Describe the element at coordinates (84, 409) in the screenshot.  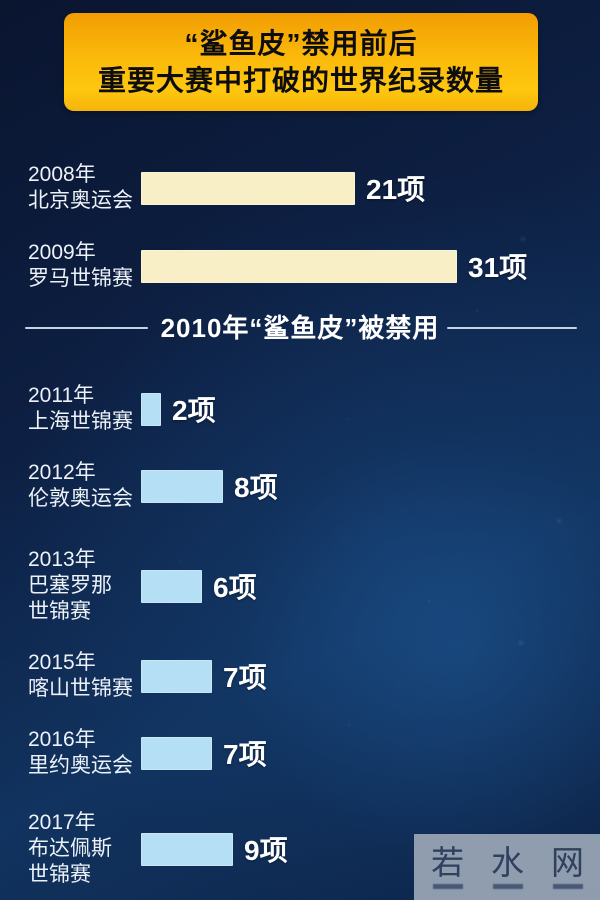
I see `row-label-2011: 2011年 上海世锦赛` at that location.